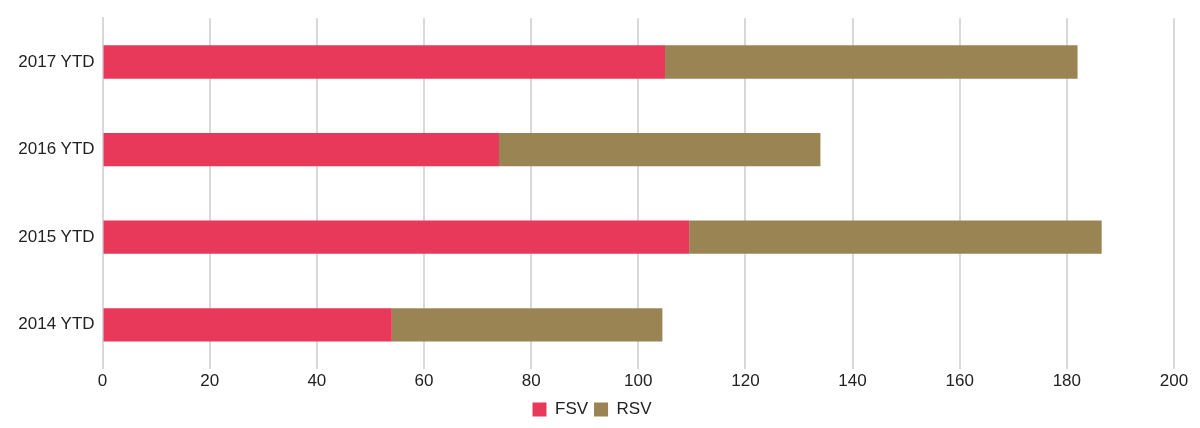 The image size is (1200, 428). Describe the element at coordinates (745, 381) in the screenshot. I see `x-tick-label: 120` at that location.